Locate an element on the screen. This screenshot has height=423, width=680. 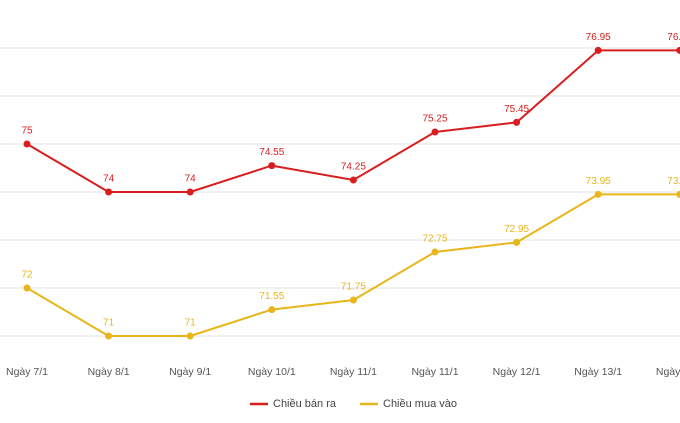
x-tick-label: Ngày 14/1 is located at coordinates (668, 372).